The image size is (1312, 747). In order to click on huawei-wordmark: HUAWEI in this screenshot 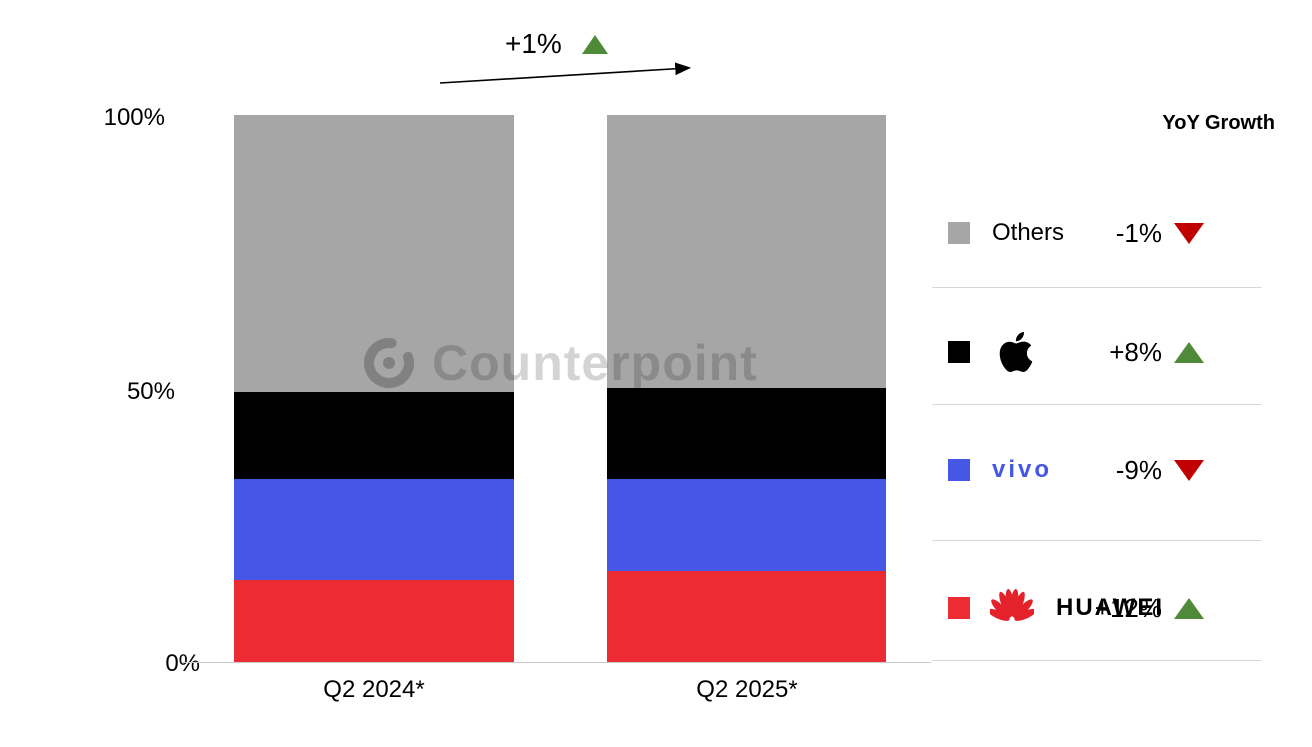, I will do `click(1110, 607)`.